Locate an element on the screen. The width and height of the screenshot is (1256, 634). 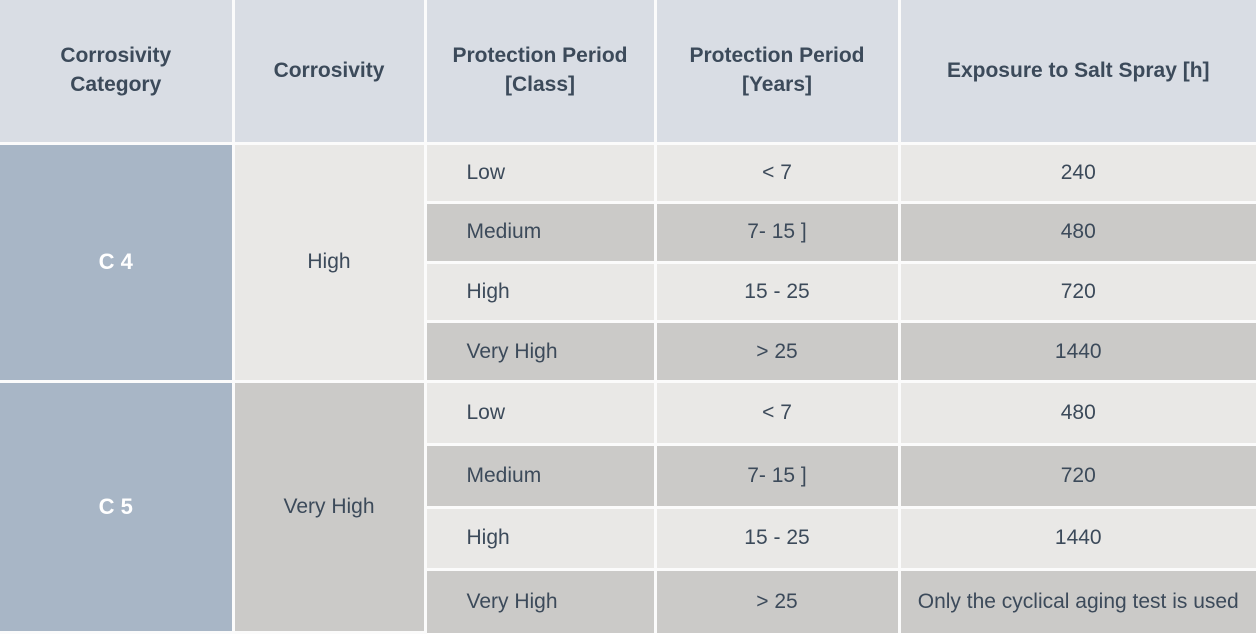
corrosivity-cell-c4: High is located at coordinates (329, 262).